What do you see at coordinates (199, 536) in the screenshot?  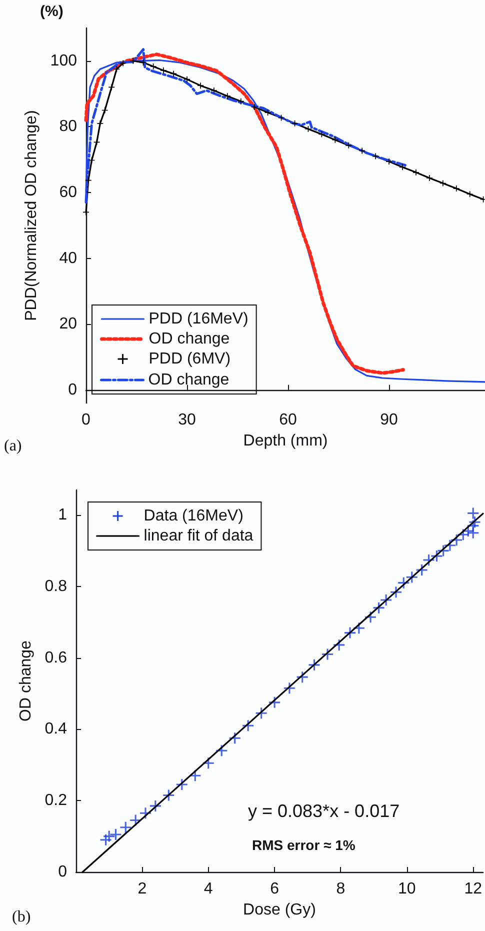 I see `legend-label: linear fit of data` at bounding box center [199, 536].